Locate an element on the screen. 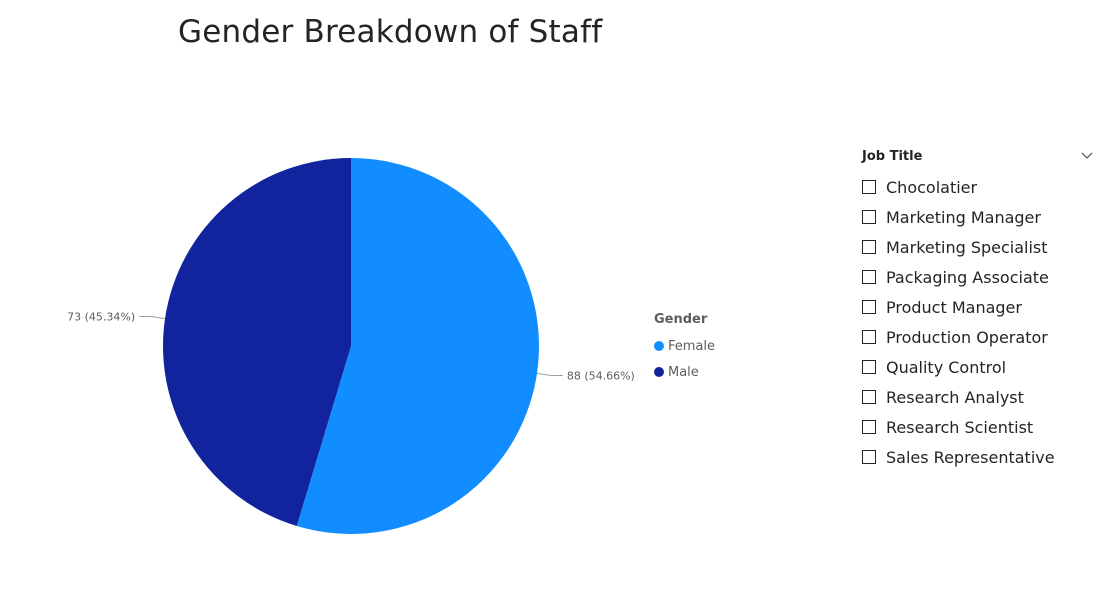 This screenshot has height=607, width=1101. slicer-label: Production Operator is located at coordinates (967, 337).